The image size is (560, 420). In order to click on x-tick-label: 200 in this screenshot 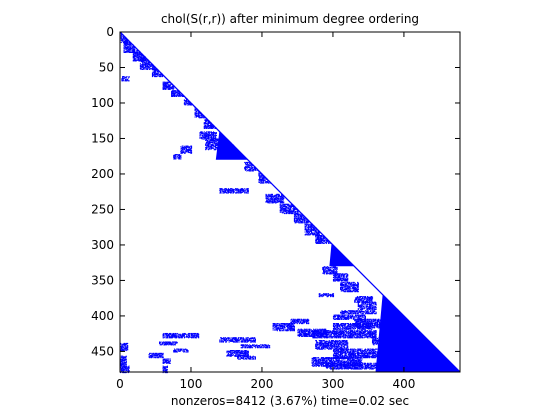, I will do `click(262, 384)`.